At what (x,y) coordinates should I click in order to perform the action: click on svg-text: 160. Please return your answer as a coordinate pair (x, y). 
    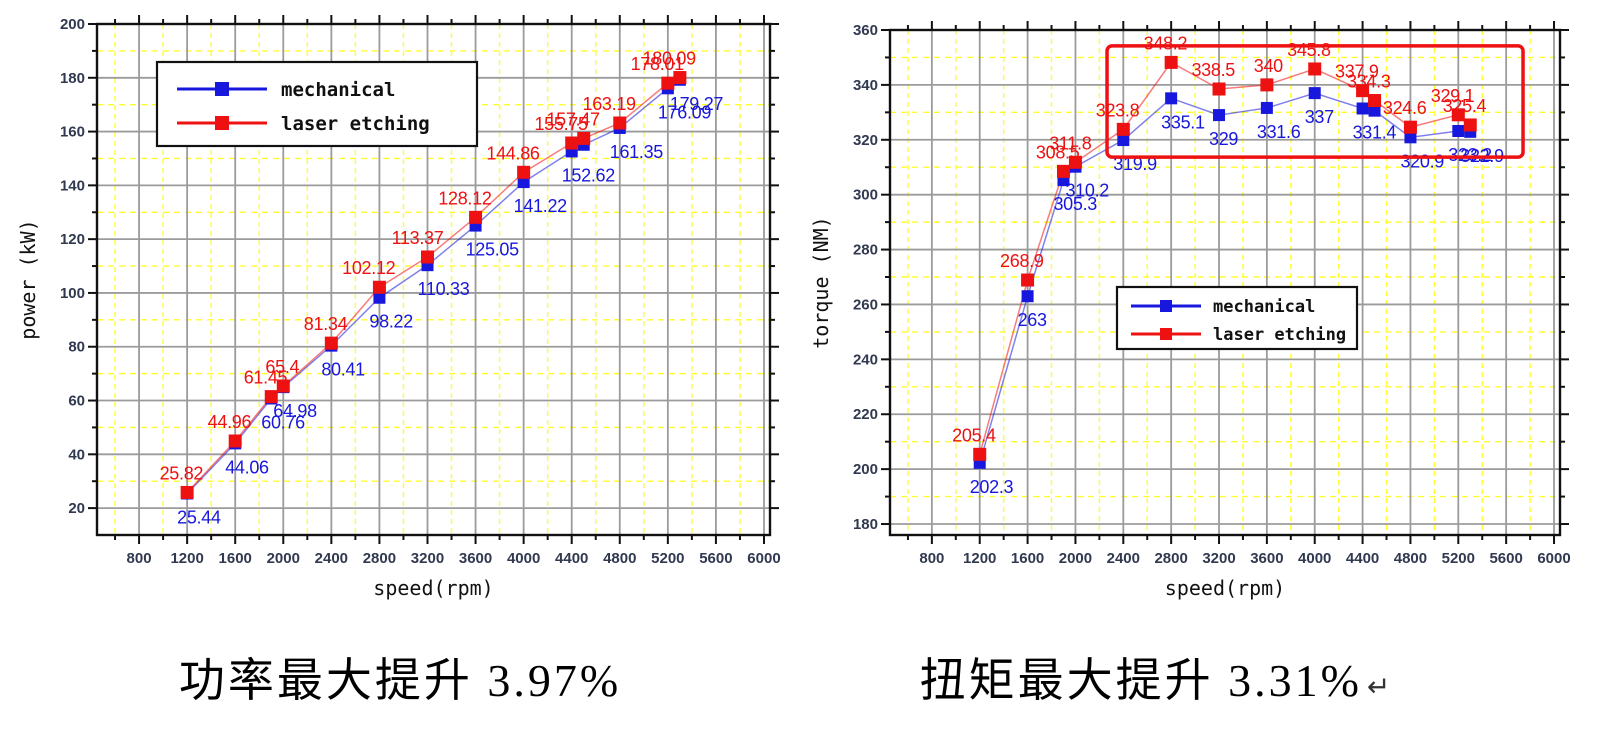
    Looking at the image, I should click on (72, 132).